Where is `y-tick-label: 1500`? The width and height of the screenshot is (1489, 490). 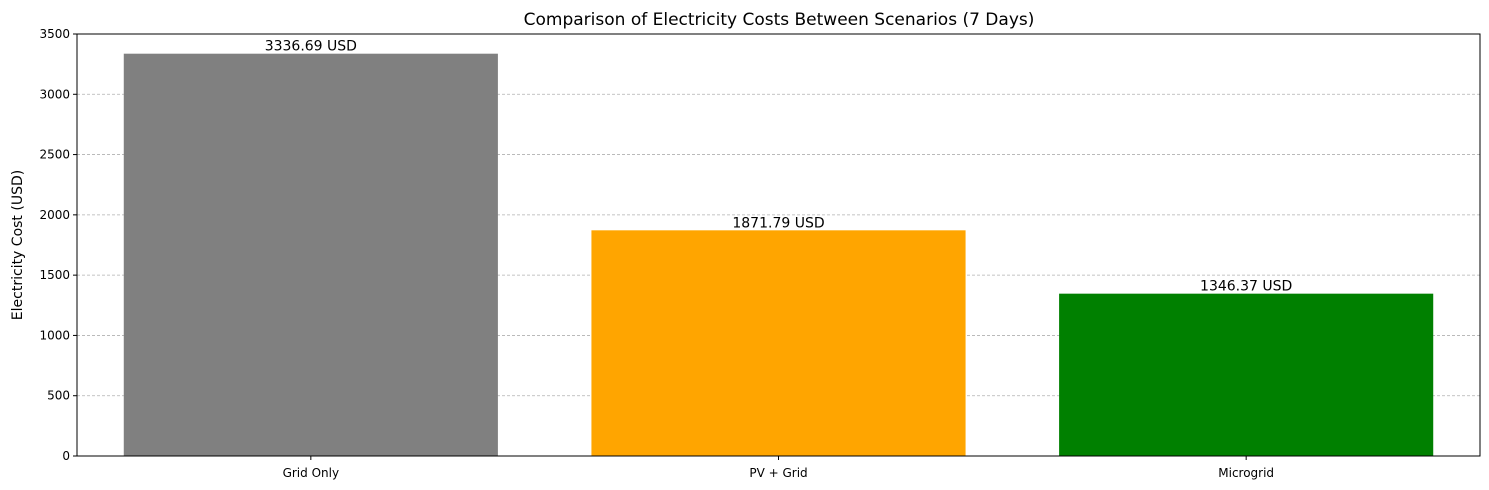
y-tick-label: 1500 is located at coordinates (54, 275).